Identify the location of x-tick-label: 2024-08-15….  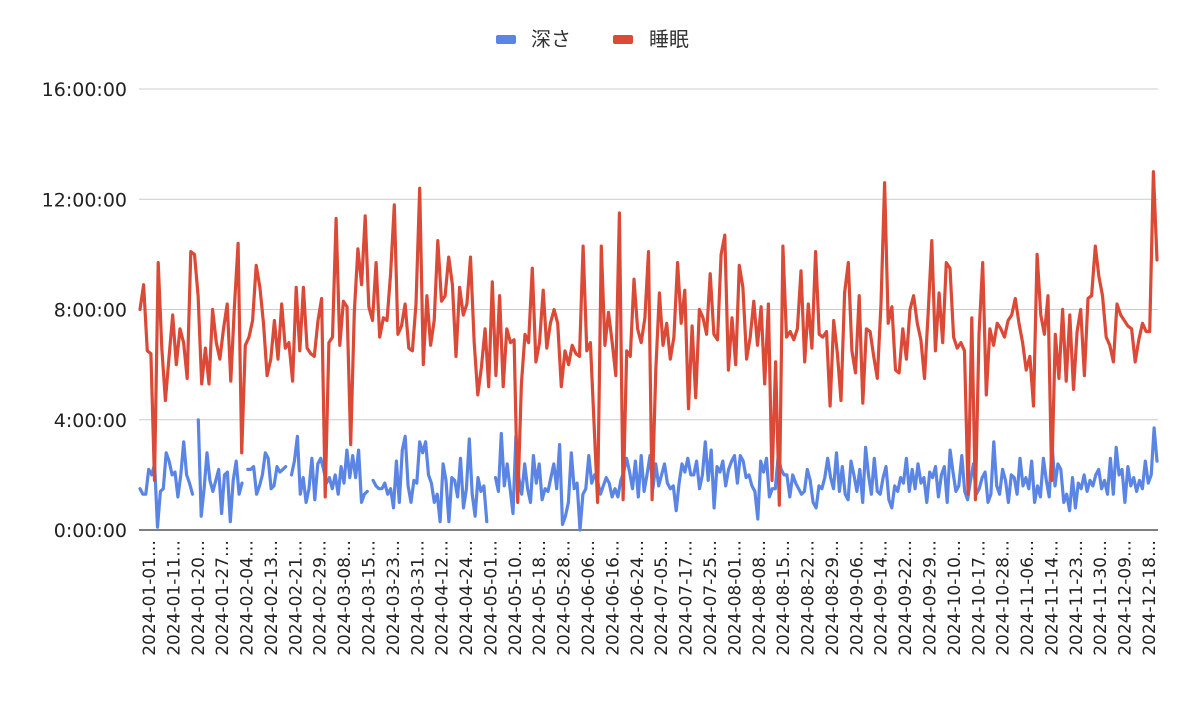
(784, 598).